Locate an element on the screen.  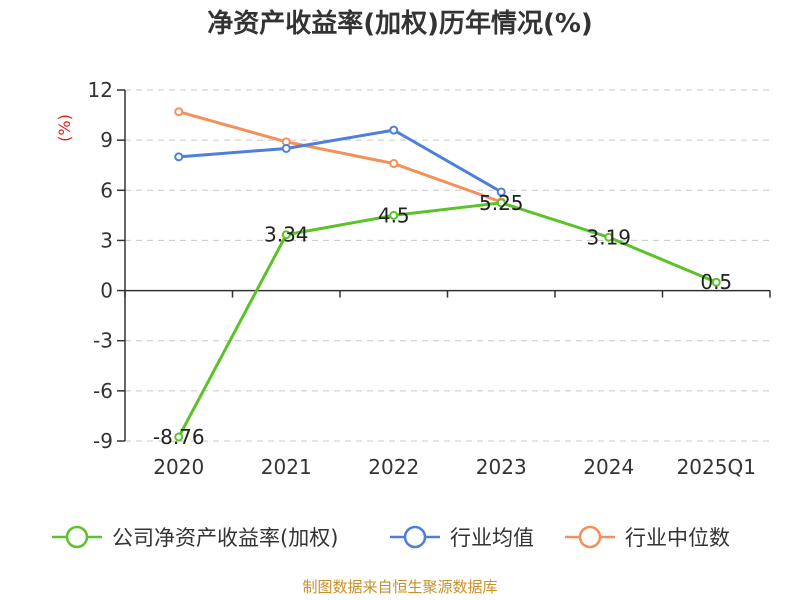
data-label: 4.5 is located at coordinates (394, 215).